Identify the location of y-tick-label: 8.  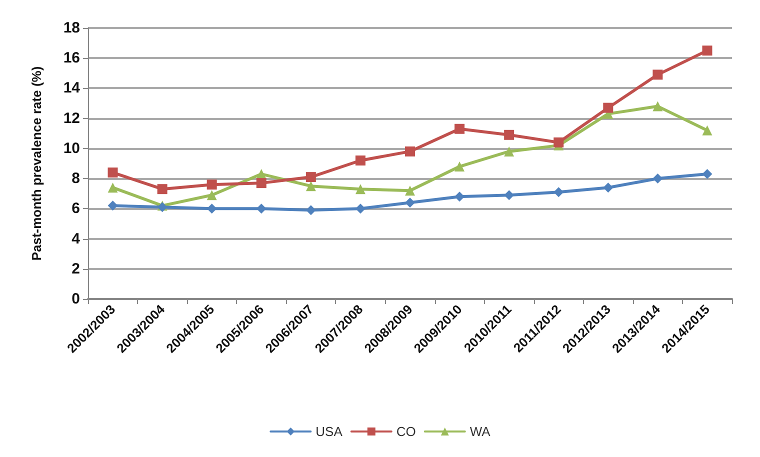
(76, 179).